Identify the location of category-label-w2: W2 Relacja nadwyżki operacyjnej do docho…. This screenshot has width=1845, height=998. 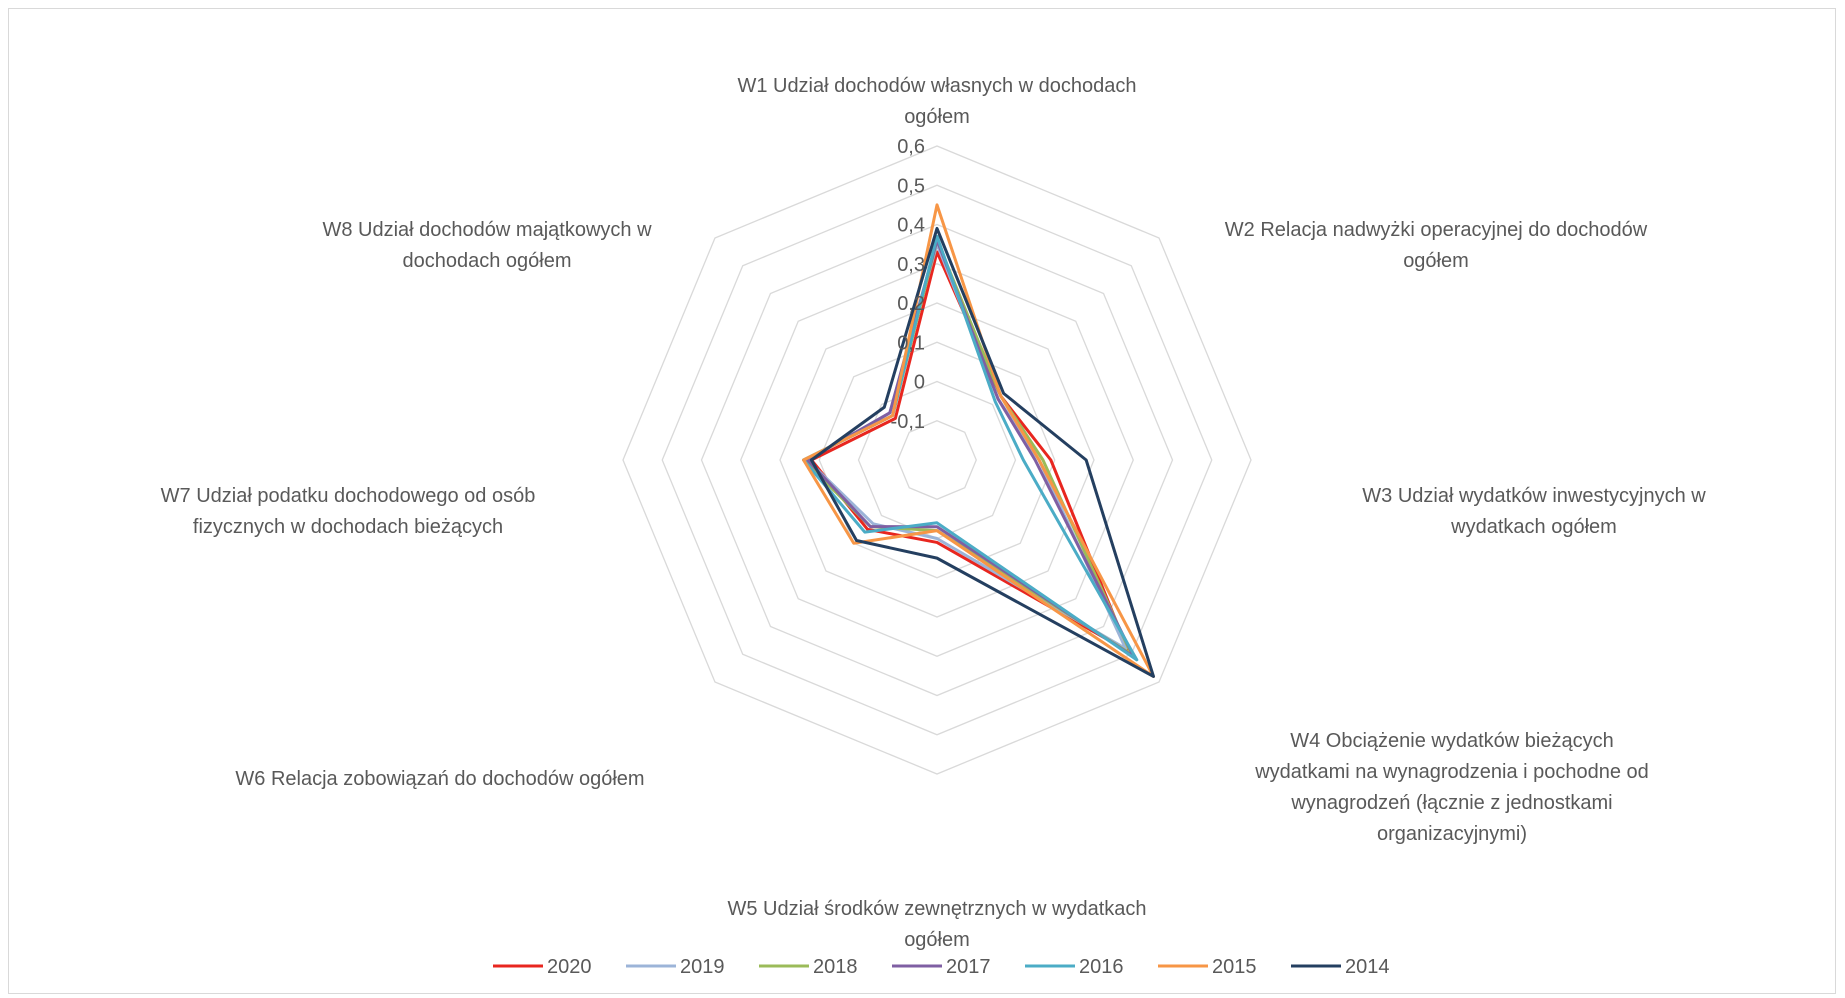
(1436, 245).